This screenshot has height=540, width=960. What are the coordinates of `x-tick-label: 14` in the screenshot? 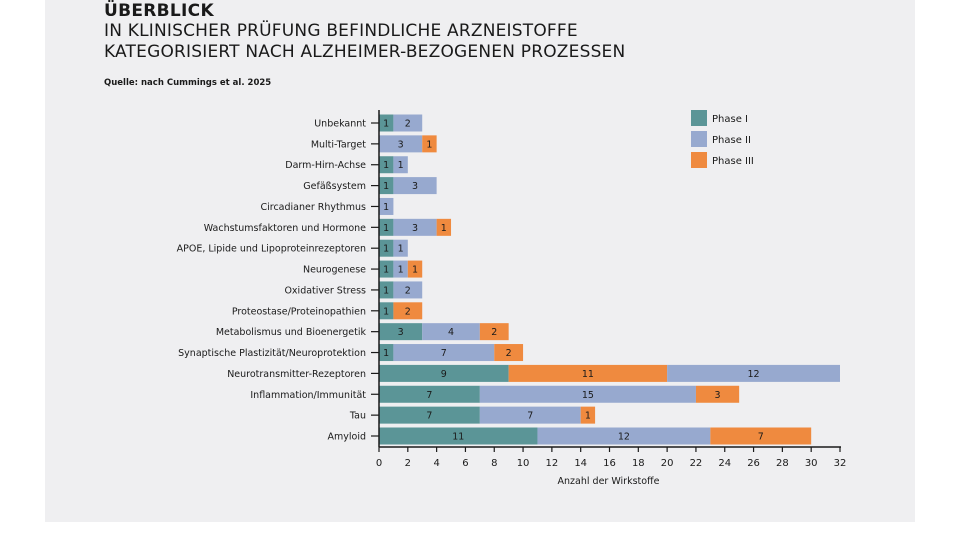 It's located at (580, 463).